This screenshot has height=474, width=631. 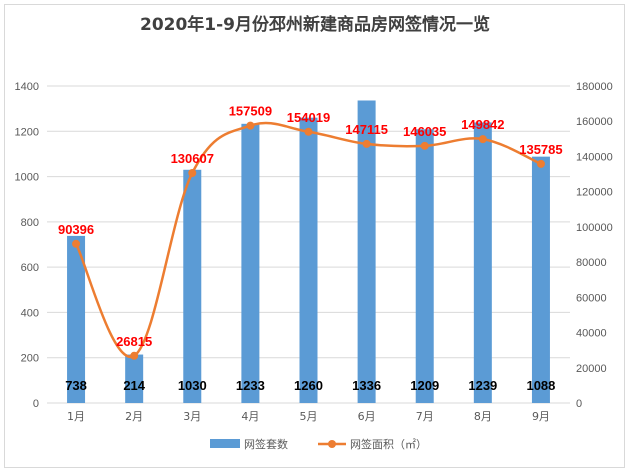 I want to click on left-tick-label: 0, so click(x=36, y=404).